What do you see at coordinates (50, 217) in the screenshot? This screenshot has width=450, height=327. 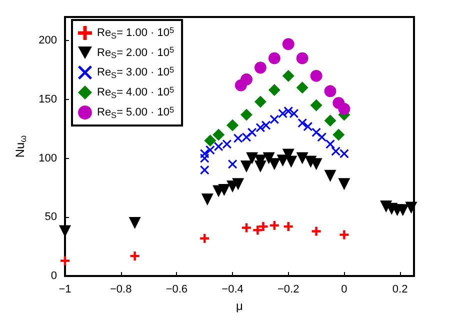 I see `y-tick-label: 50` at bounding box center [50, 217].